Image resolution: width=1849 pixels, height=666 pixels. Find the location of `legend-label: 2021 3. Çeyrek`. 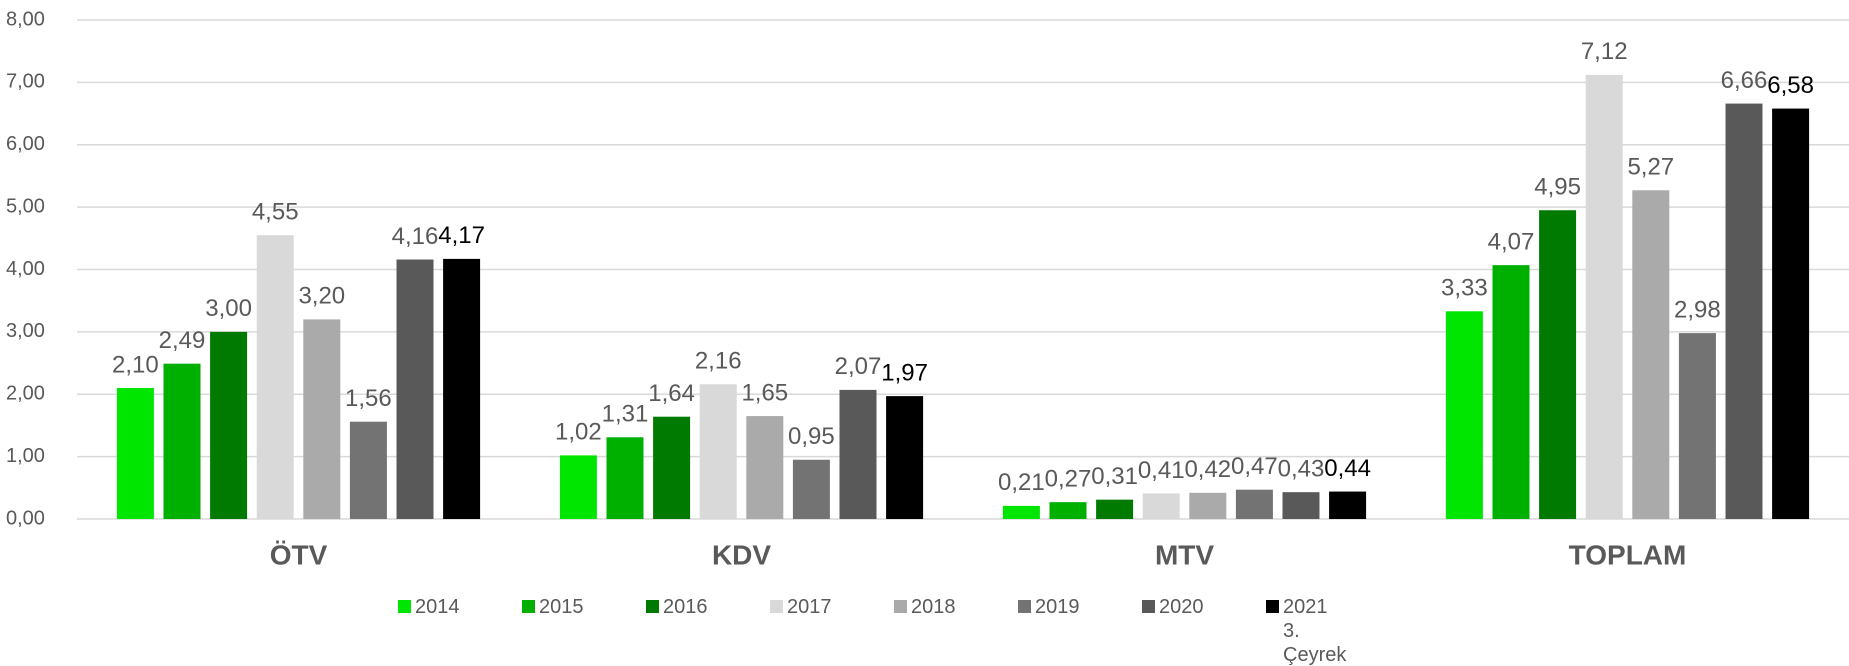

legend-label: 2021 3. Çeyrek is located at coordinates (1315, 631).